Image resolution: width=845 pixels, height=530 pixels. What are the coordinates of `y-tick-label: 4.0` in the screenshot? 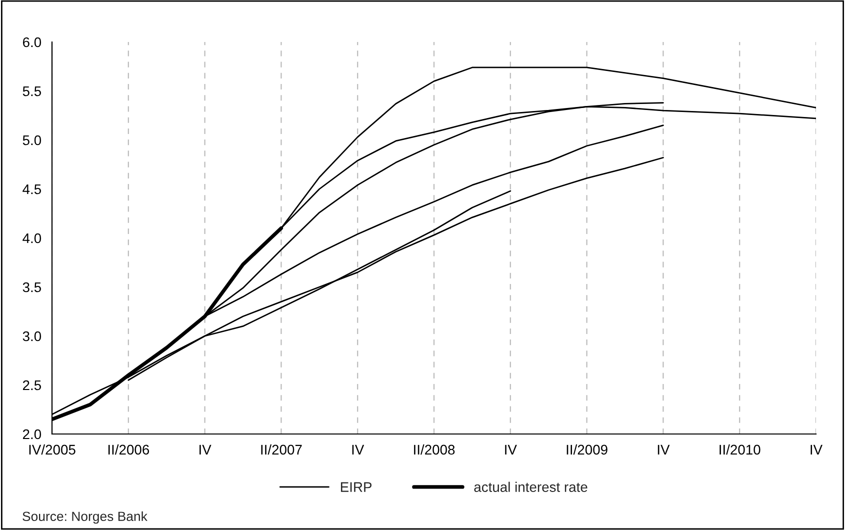 It's located at (32, 238).